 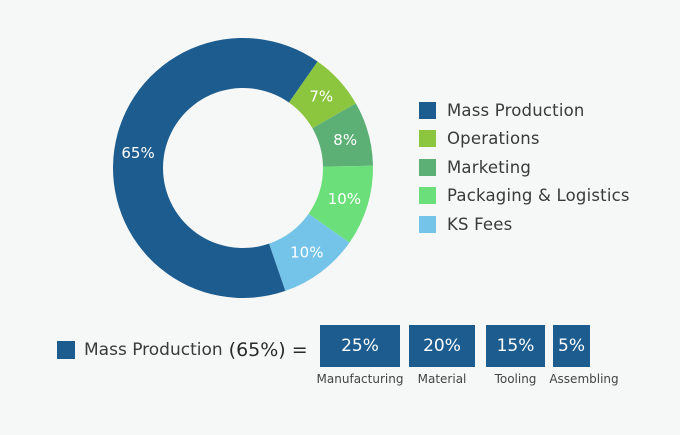 I want to click on breakdown-box-assembling: 5%, so click(x=571, y=346).